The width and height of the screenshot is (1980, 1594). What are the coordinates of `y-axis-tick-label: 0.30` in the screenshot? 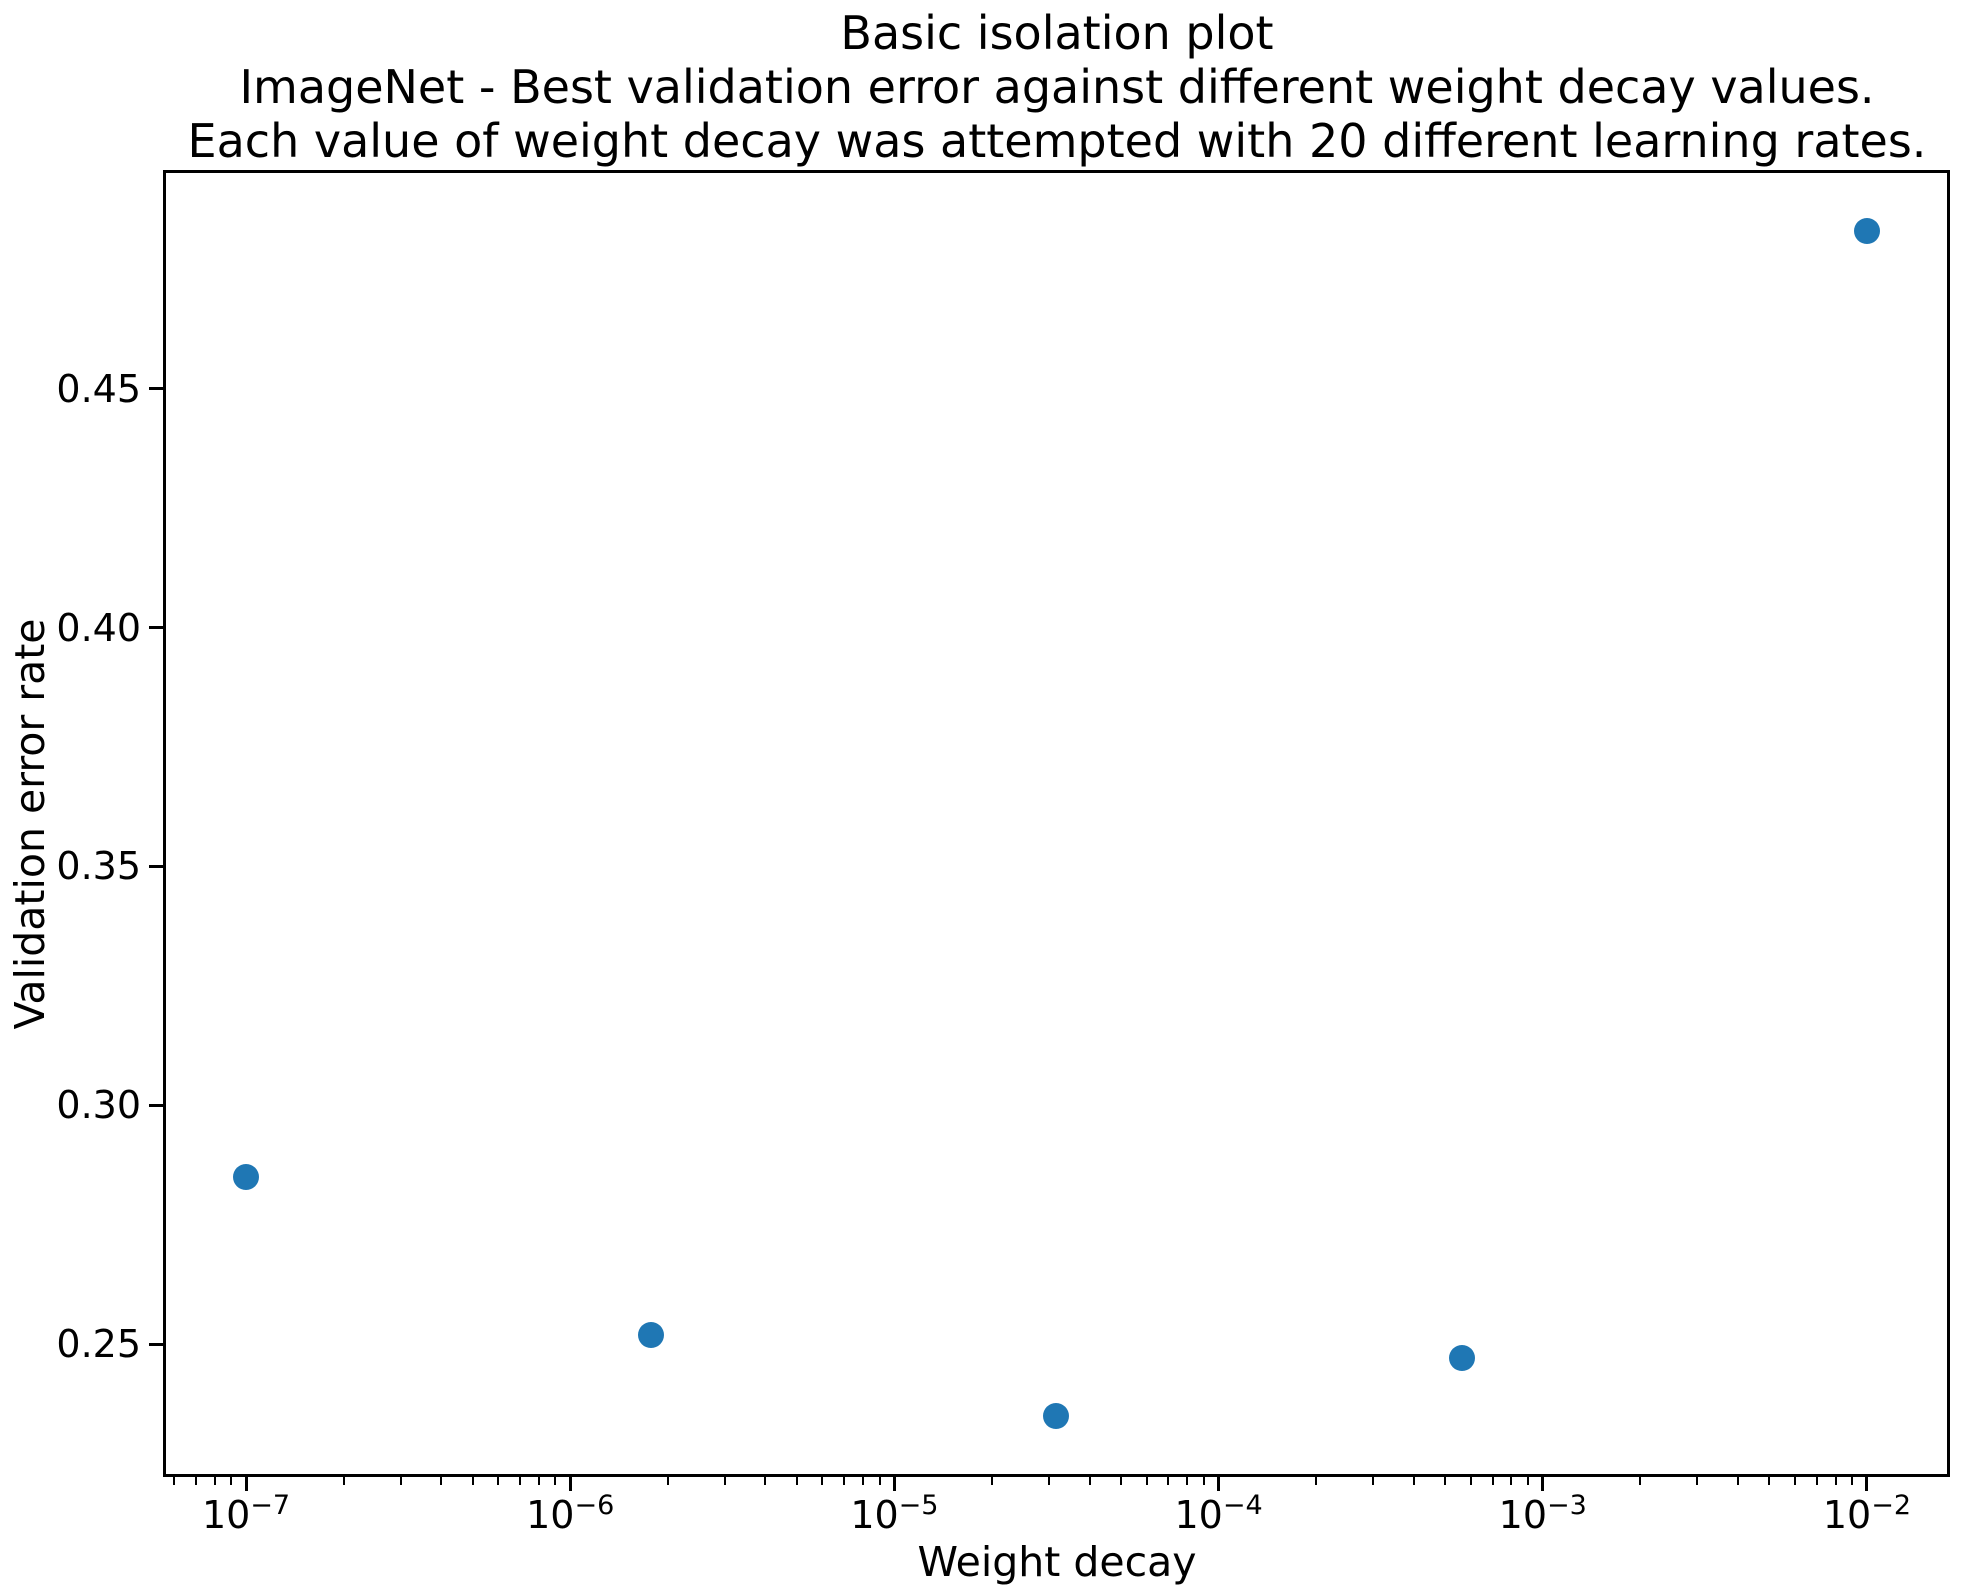 It's located at (98, 1105).